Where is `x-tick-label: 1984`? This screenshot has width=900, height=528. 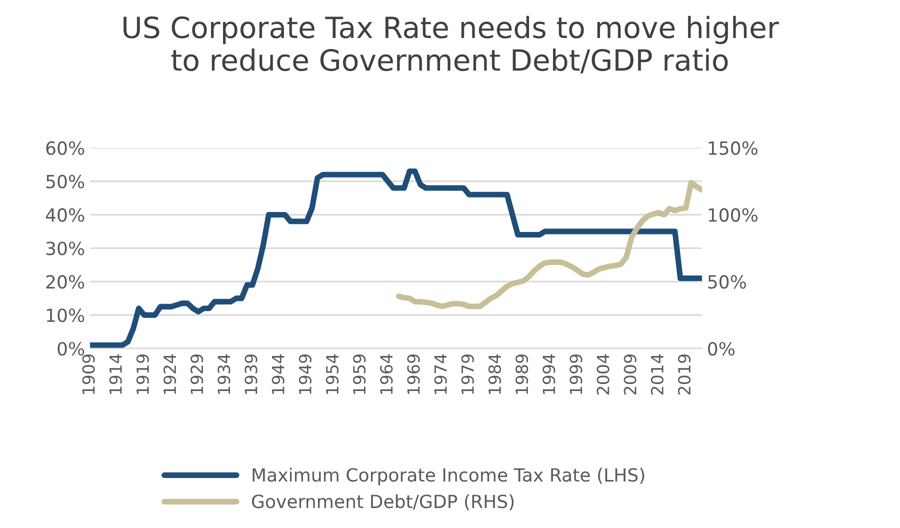
x-tick-label: 1984 is located at coordinates (495, 374).